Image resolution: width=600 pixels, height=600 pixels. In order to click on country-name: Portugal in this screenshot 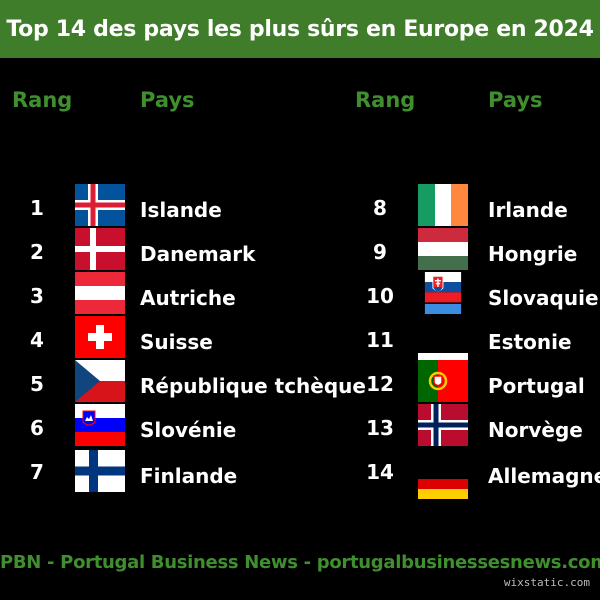, I will do `click(536, 386)`.